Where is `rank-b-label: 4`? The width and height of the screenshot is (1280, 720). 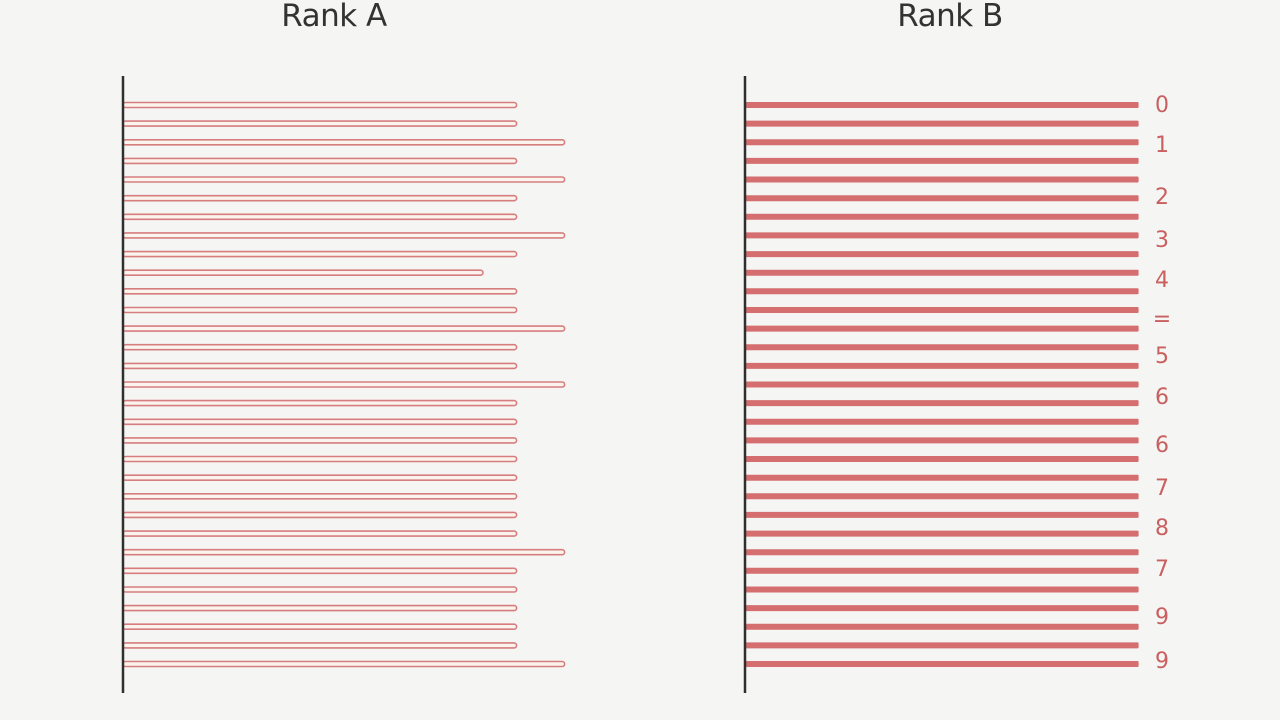
rank-b-label: 4 is located at coordinates (1162, 280).